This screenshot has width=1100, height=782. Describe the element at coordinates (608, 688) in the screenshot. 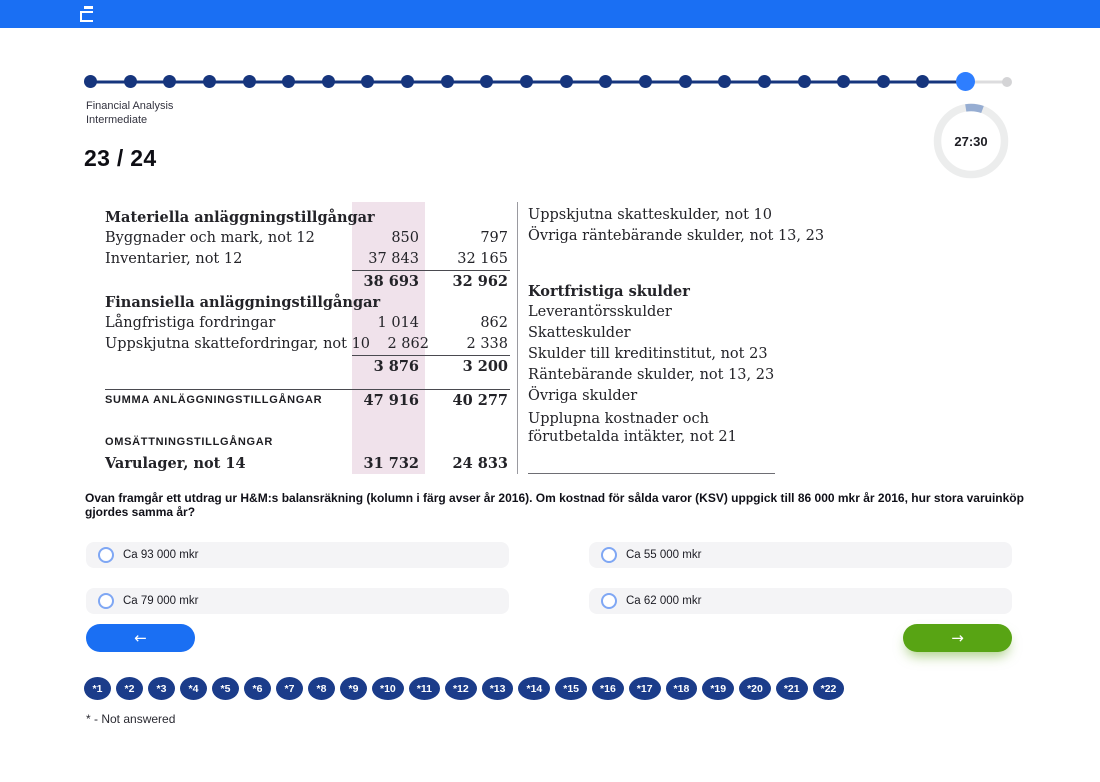

I see `question-button-16: *16` at that location.